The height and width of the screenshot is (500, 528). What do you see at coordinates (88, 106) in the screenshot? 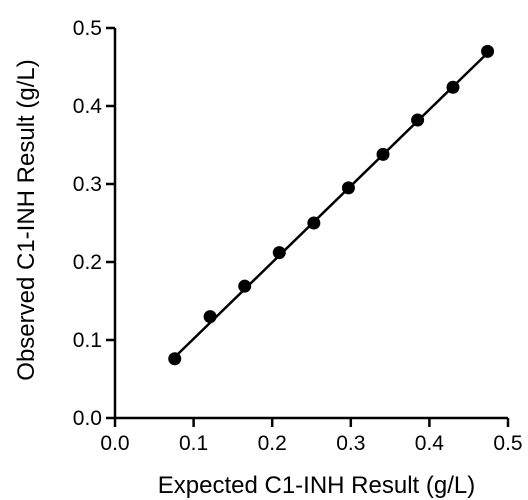
I see `y-tick-label: 0.4` at bounding box center [88, 106].